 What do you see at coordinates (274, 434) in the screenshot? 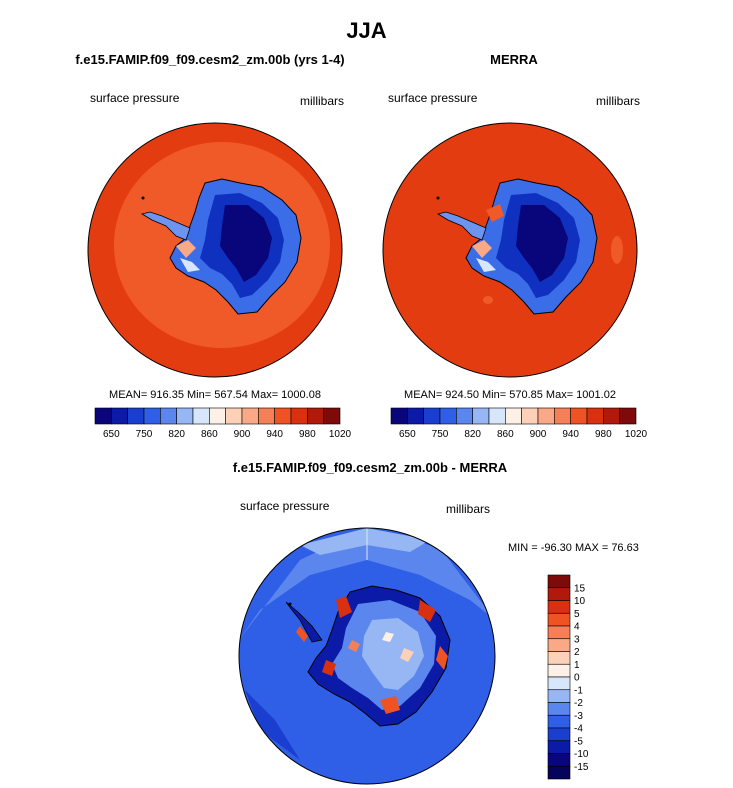
I see `colorbar-model-tick-label: 940` at bounding box center [274, 434].